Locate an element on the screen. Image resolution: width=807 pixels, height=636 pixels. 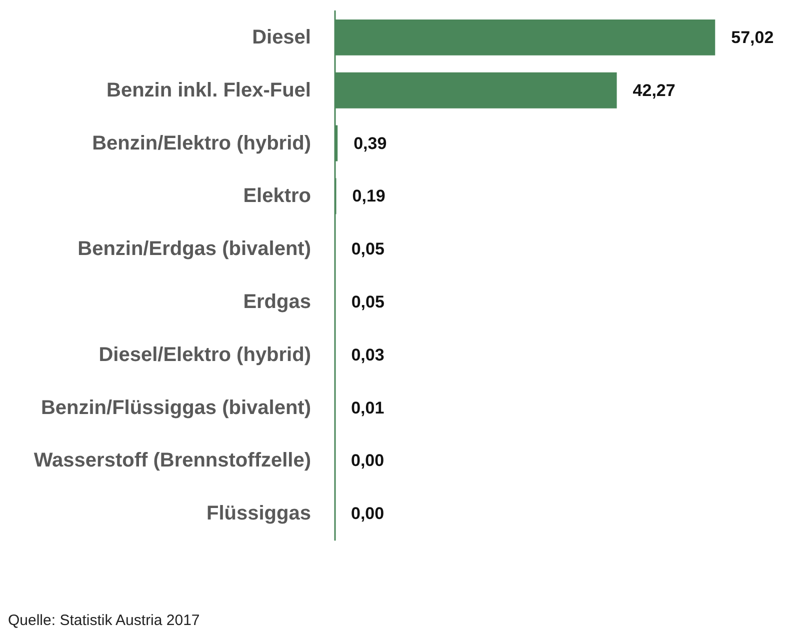
data-label: 0,01 is located at coordinates (367, 408).